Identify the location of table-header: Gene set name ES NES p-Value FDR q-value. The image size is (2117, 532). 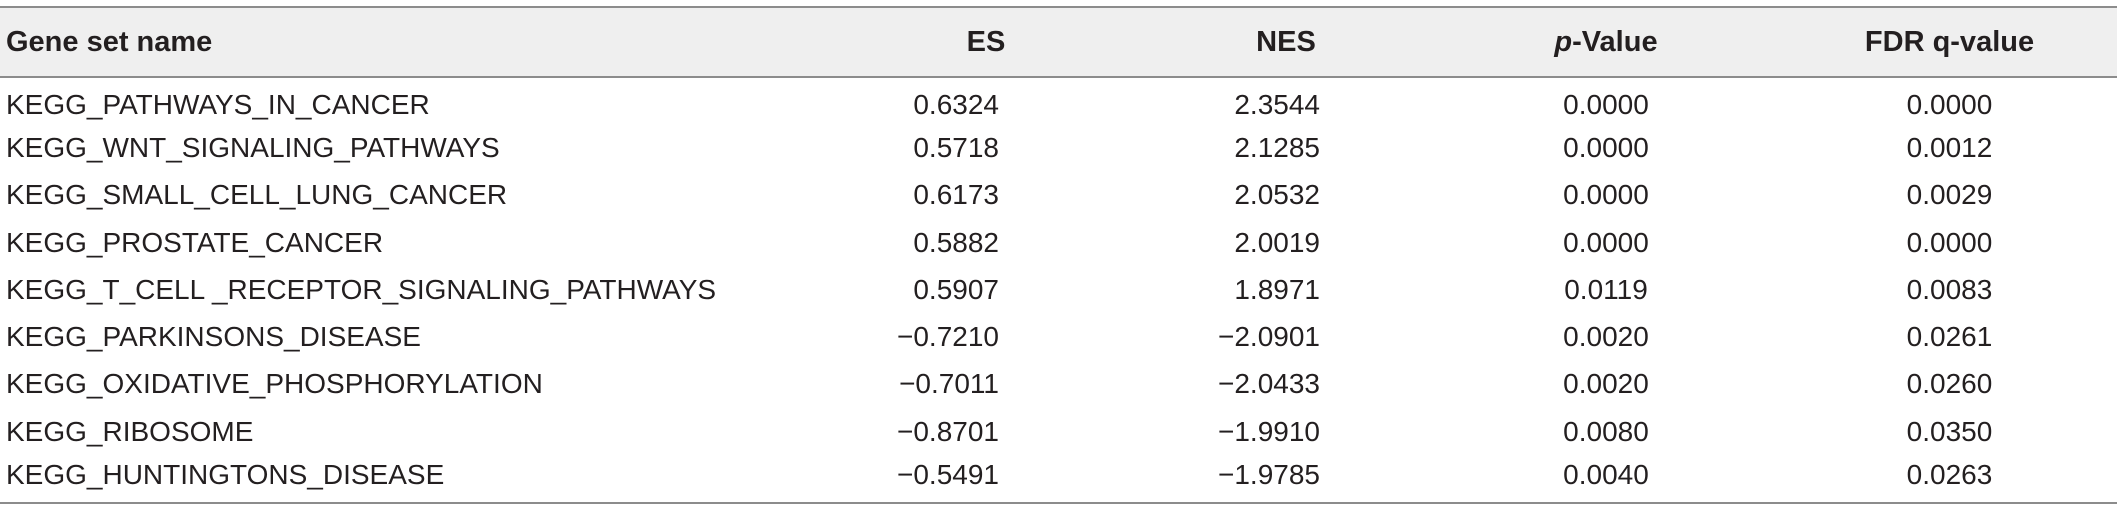
(1058, 42).